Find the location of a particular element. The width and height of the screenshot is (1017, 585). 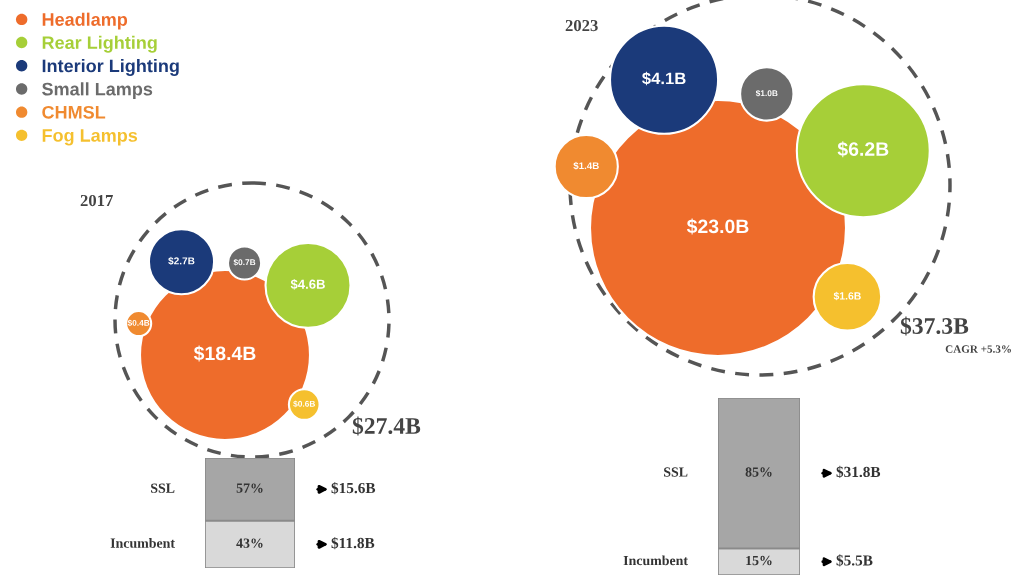

data-label: $0.7B is located at coordinates (244, 262).